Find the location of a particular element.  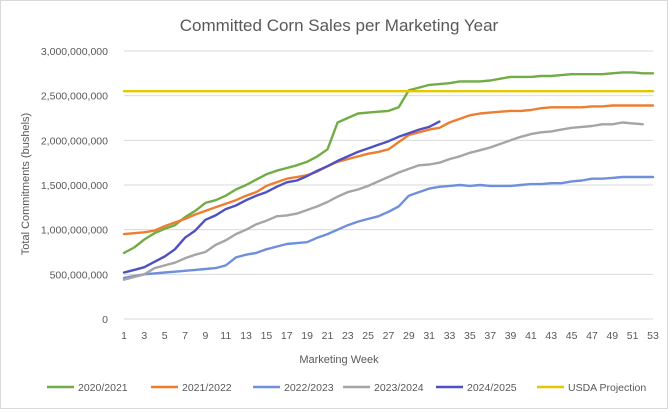

legend-label: 2024/2025 is located at coordinates (492, 388).